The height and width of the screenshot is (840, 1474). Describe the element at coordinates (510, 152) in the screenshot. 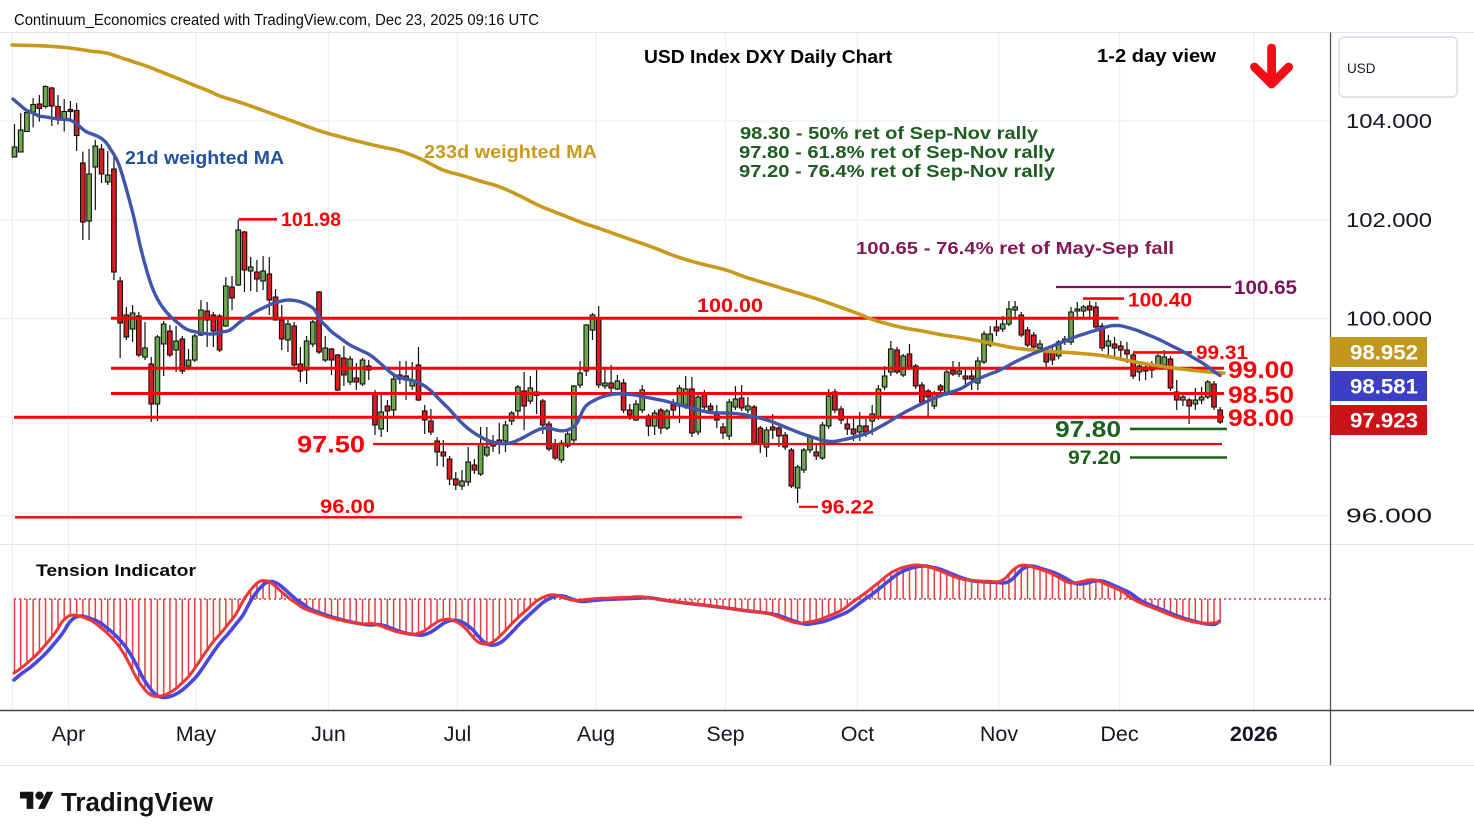

I see `svg-text: 233d weighted MA` at that location.